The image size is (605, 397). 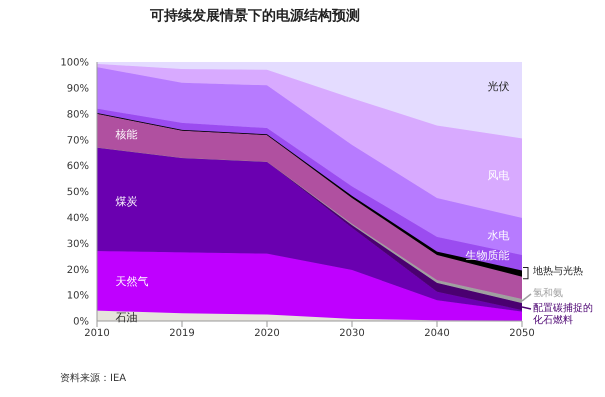 What do you see at coordinates (126, 134) in the screenshot?
I see `series-label: 核能` at bounding box center [126, 134].